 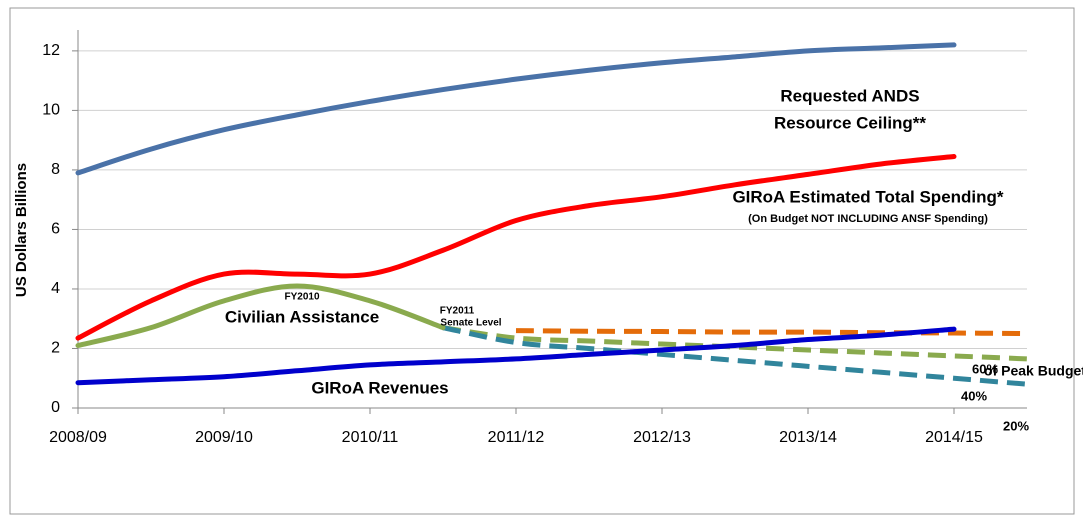 I want to click on y-tick-label: 10, so click(x=51, y=110).